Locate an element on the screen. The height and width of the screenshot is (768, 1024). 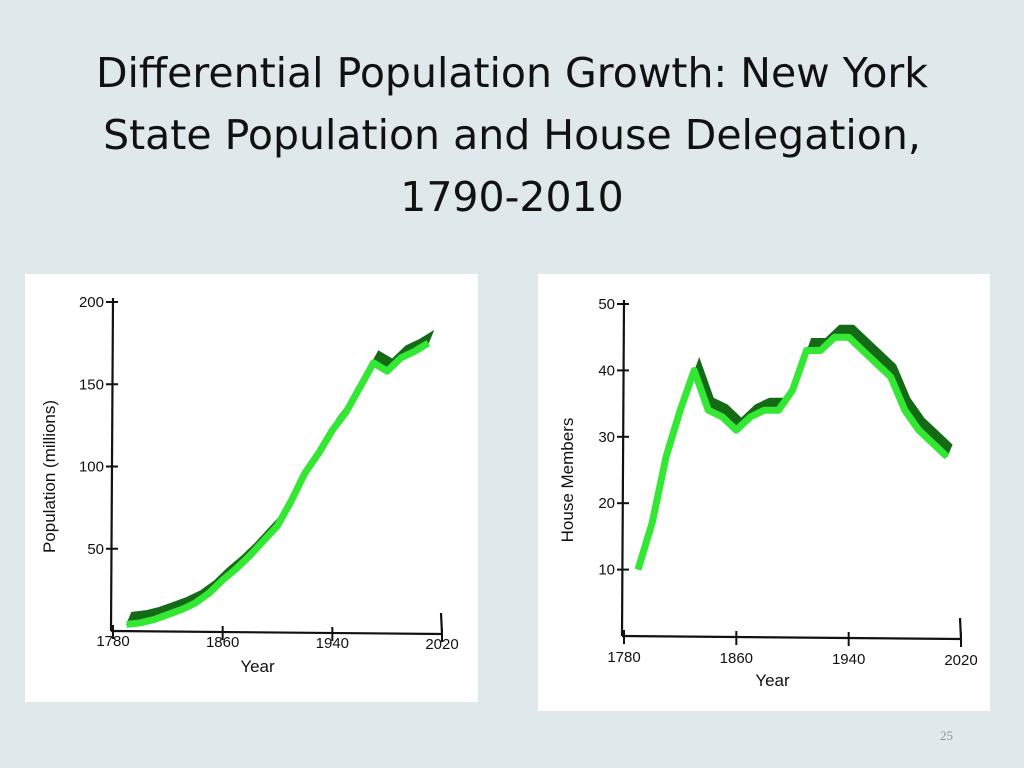
house-ytick-label-40: 40 is located at coordinates (606, 370).